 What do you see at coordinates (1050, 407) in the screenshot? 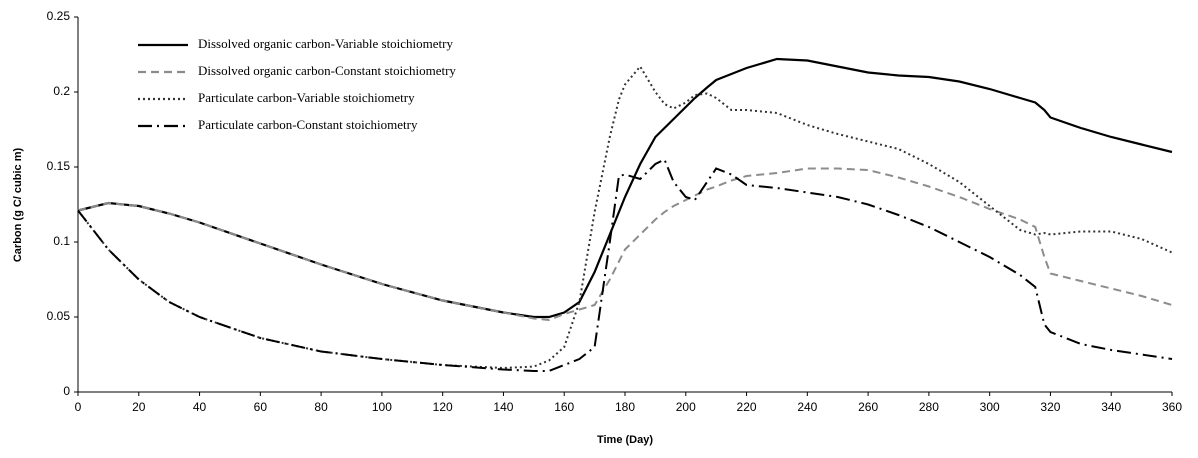
I see `x-tick-label: 320` at bounding box center [1050, 407].